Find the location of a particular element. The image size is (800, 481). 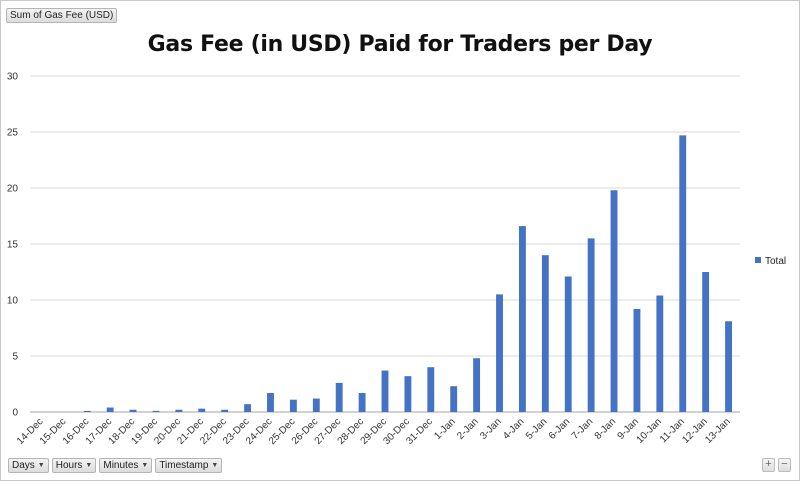

legend-swatch is located at coordinates (758, 260).